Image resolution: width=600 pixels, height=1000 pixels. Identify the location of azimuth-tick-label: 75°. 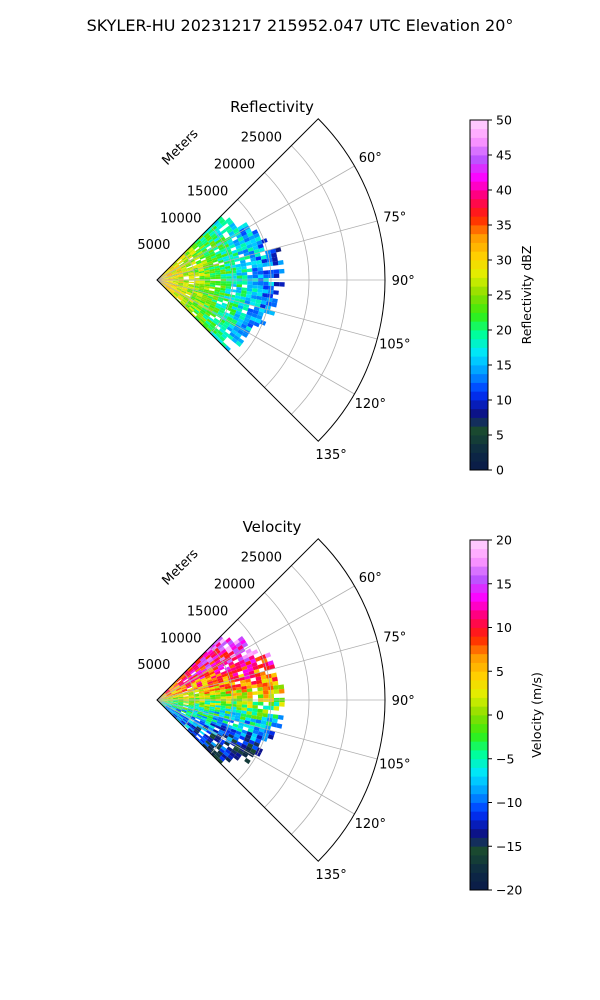
(394, 637).